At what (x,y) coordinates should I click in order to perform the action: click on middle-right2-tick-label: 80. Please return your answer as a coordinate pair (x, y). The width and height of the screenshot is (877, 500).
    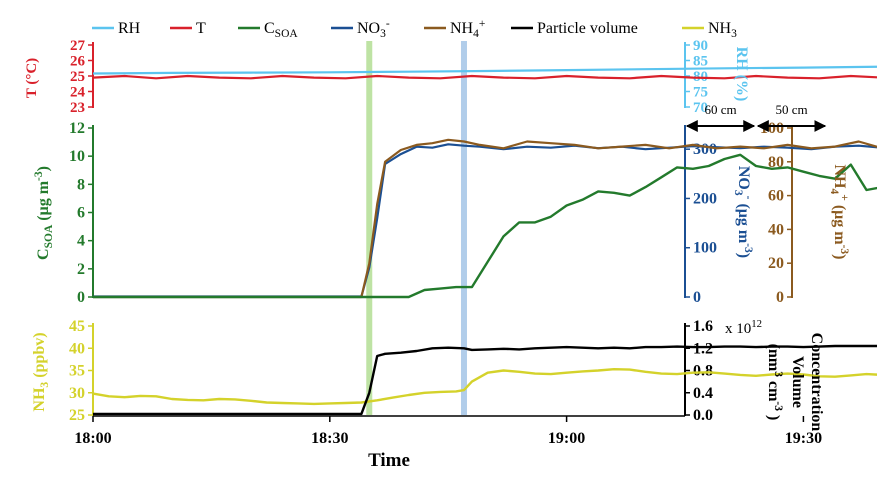
    Looking at the image, I should click on (776, 162).